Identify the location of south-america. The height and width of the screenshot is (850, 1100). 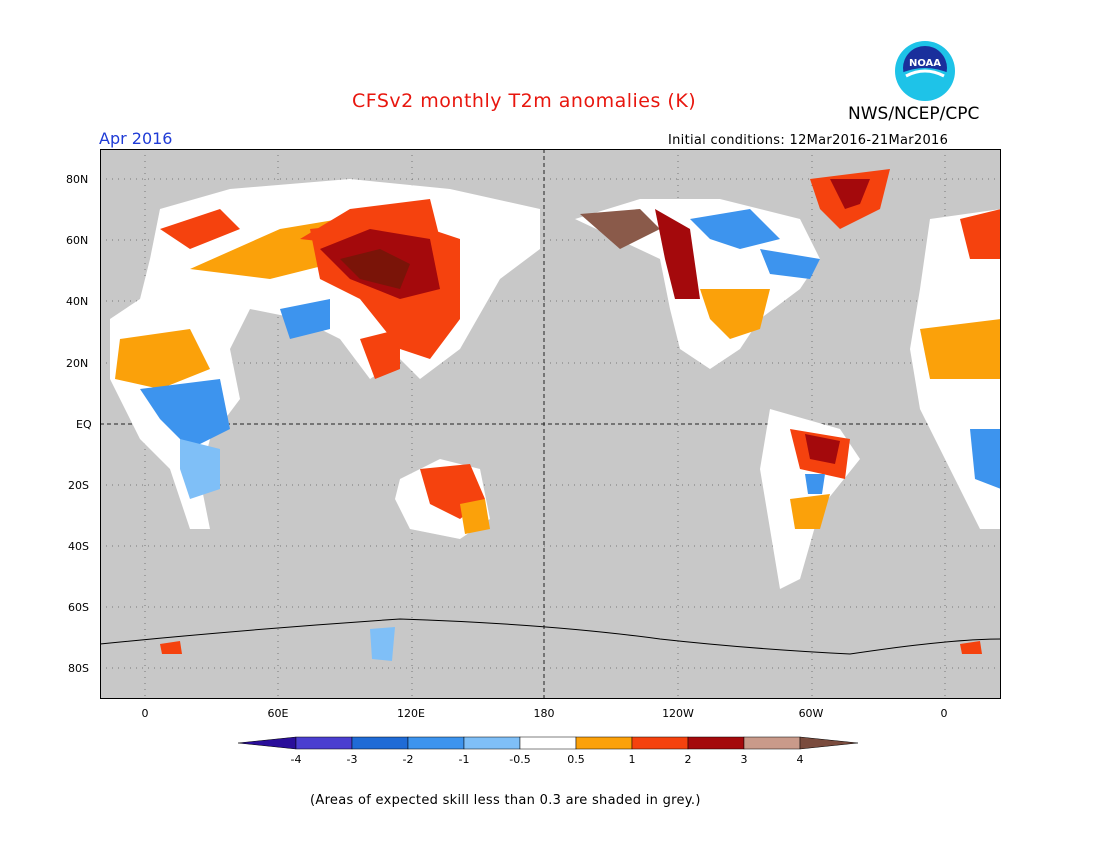
(810, 499).